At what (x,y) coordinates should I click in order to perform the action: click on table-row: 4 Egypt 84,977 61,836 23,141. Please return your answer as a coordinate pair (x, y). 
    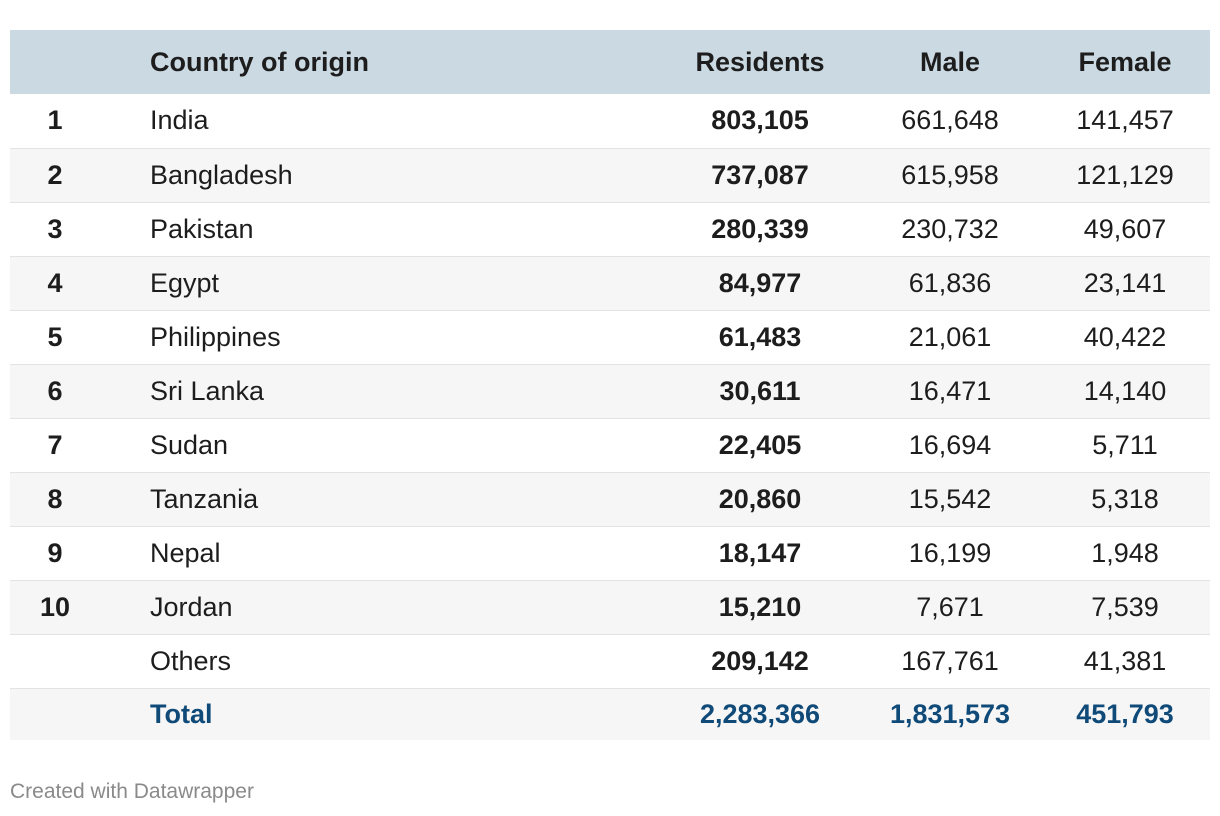
    Looking at the image, I should click on (610, 283).